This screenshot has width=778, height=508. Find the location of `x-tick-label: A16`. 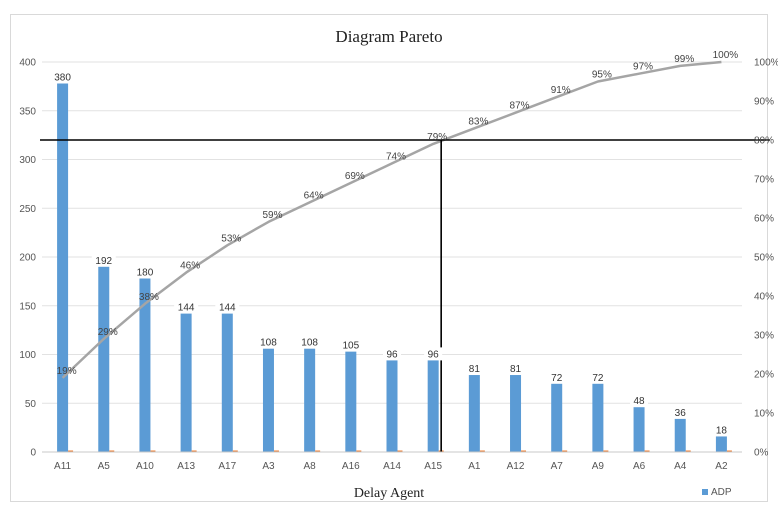

x-tick-label: A16 is located at coordinates (351, 466).